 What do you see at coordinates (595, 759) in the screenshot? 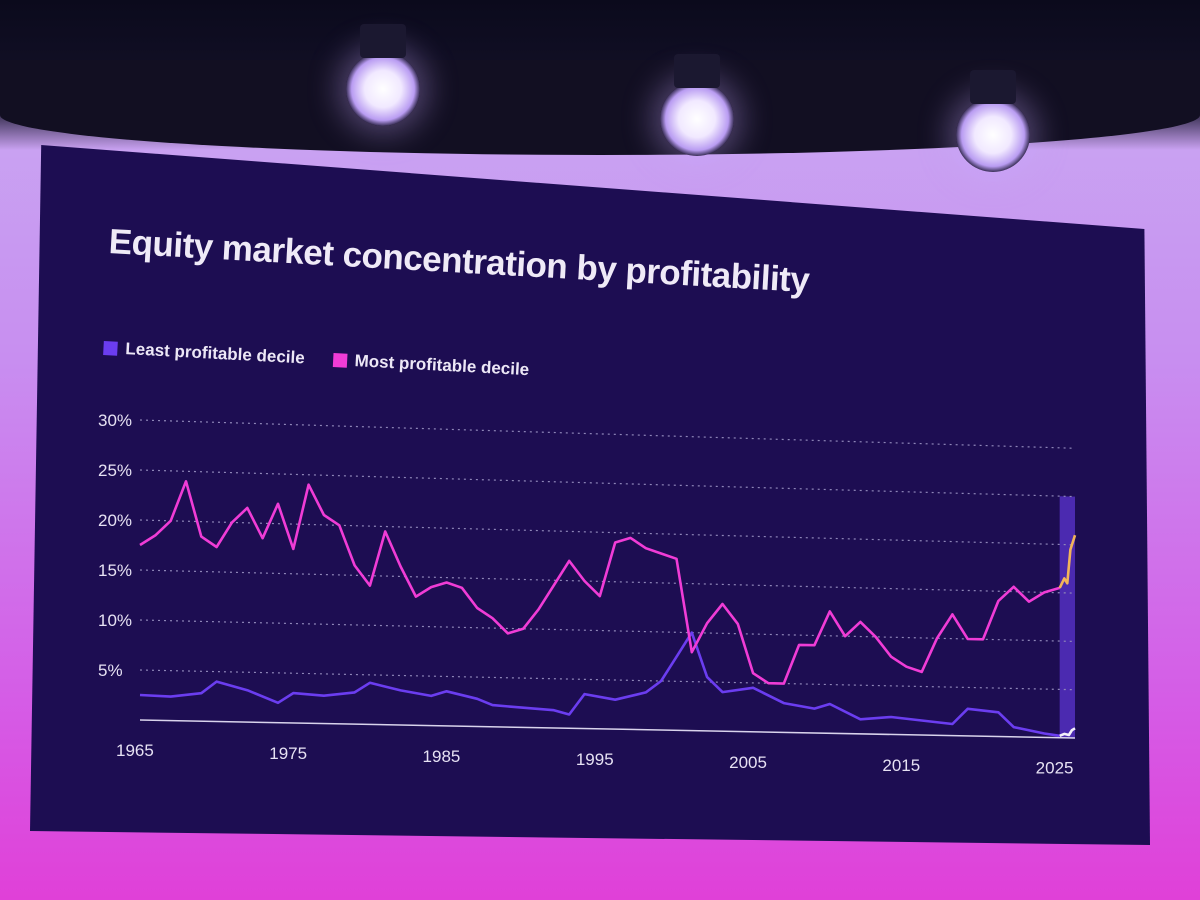
I see `x-tick-label: 1995` at bounding box center [595, 759].